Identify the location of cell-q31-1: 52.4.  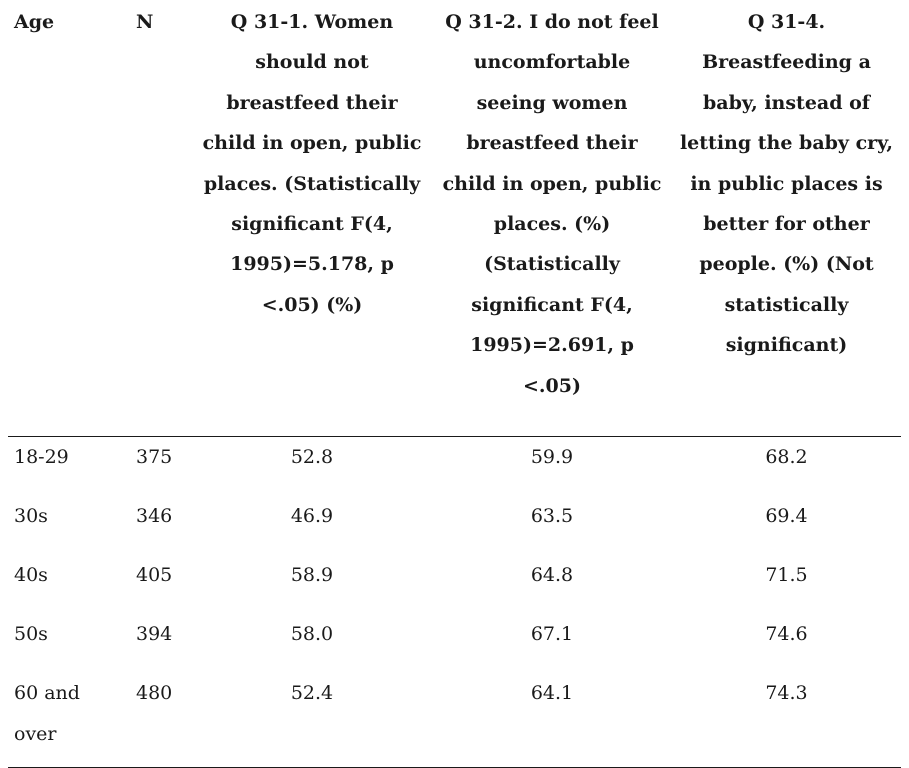
(312, 720).